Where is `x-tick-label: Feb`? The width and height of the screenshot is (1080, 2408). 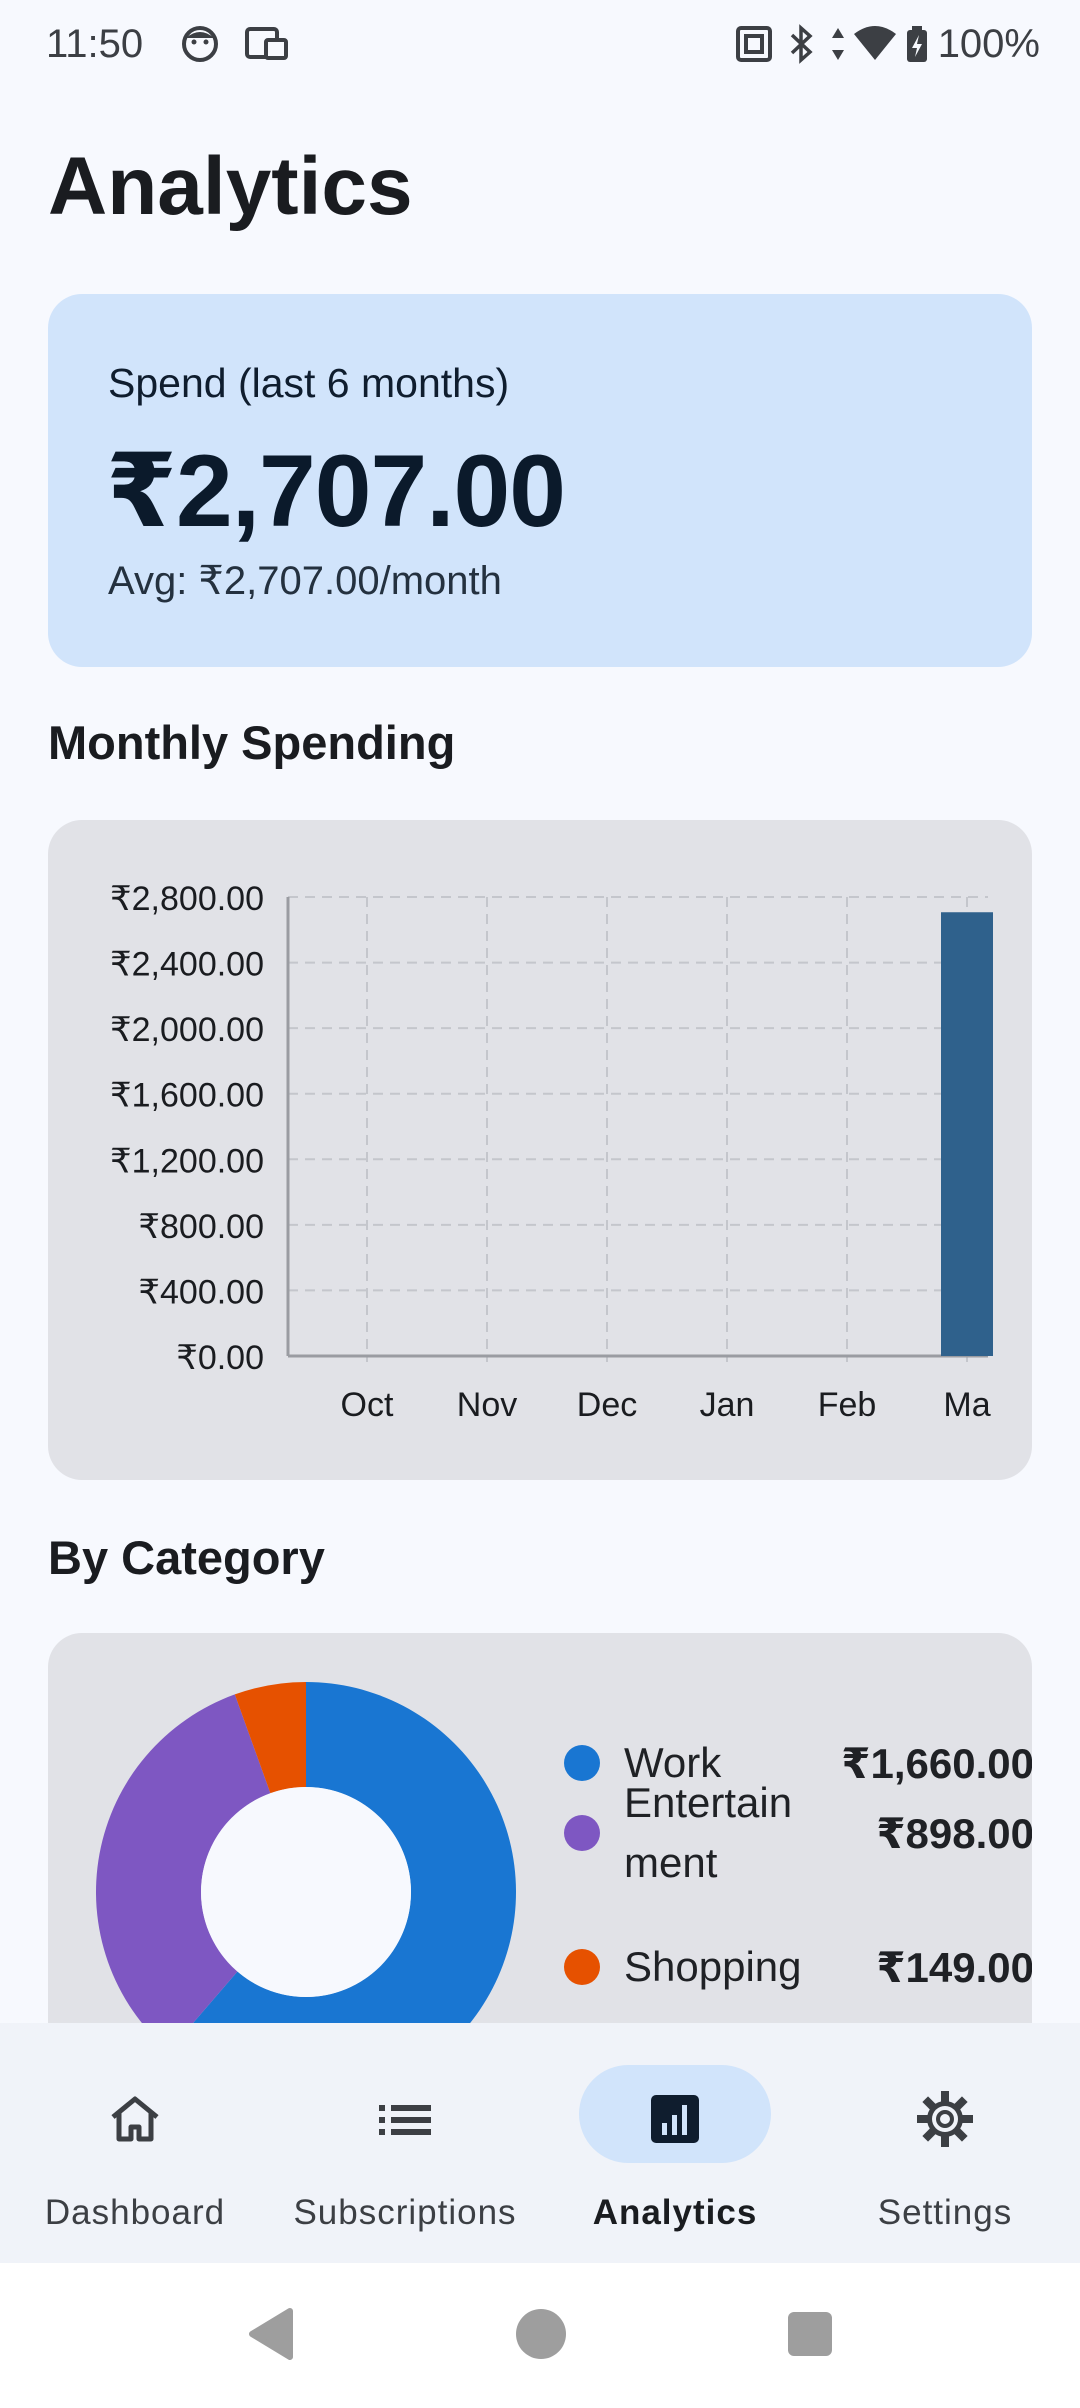
x-tick-label: Feb is located at coordinates (847, 1405).